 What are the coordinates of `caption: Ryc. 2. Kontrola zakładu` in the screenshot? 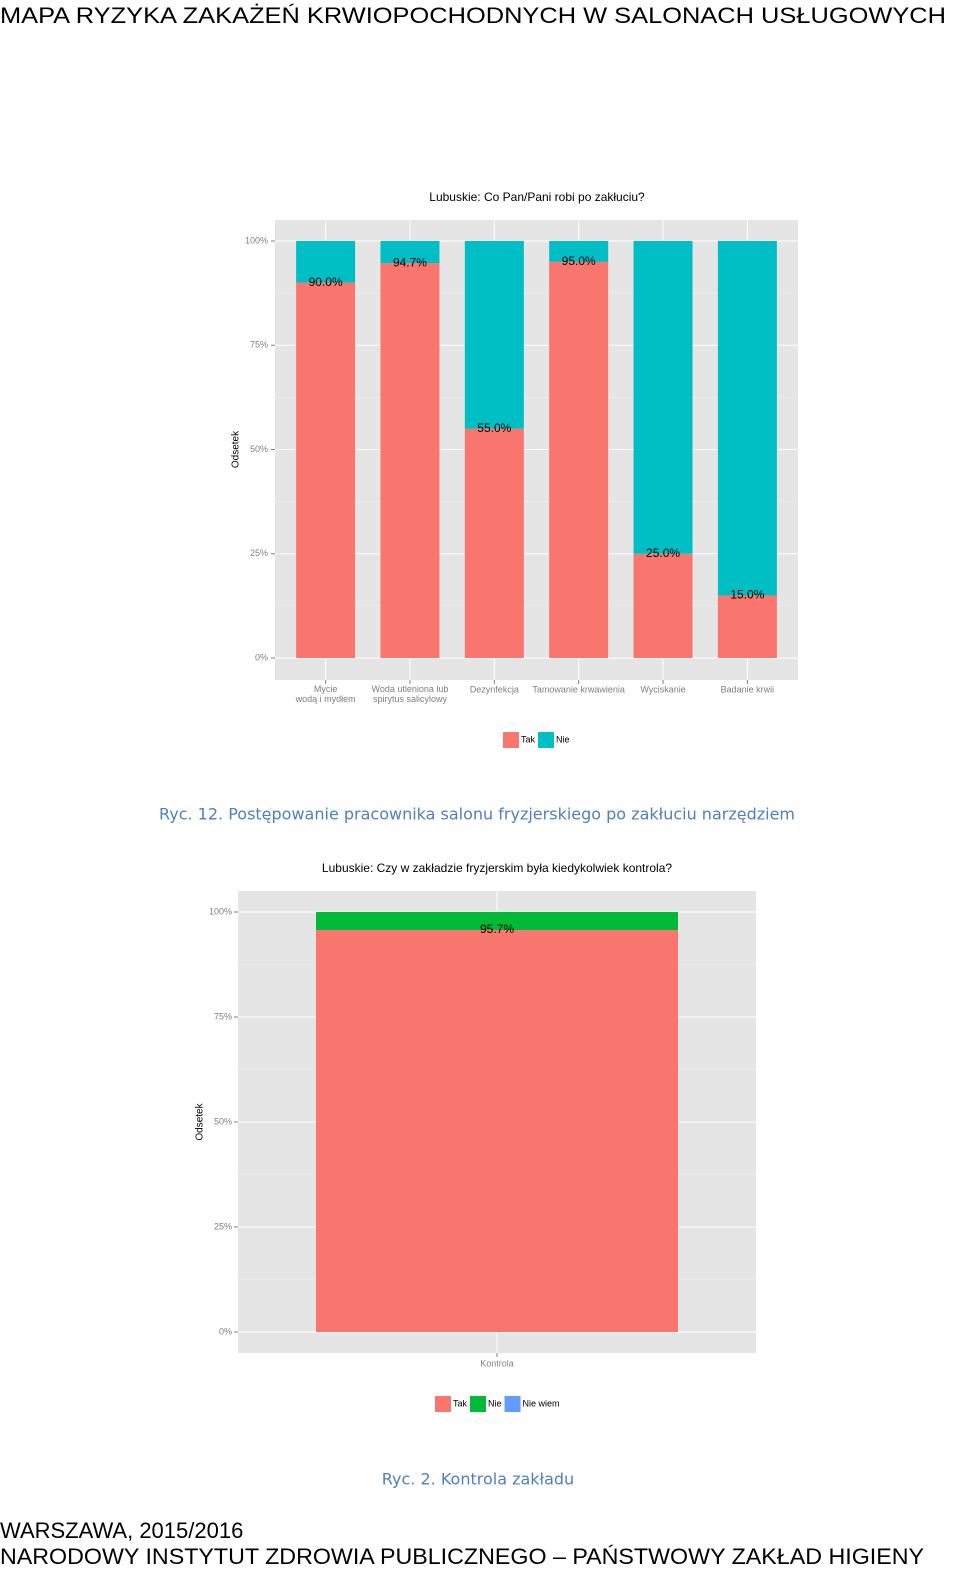 It's located at (478, 1479).